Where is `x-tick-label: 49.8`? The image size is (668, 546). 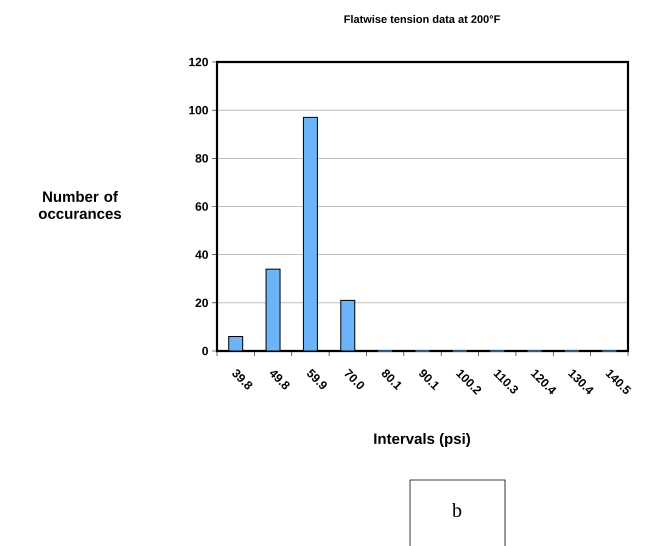
x-tick-label: 49.8 is located at coordinates (280, 380).